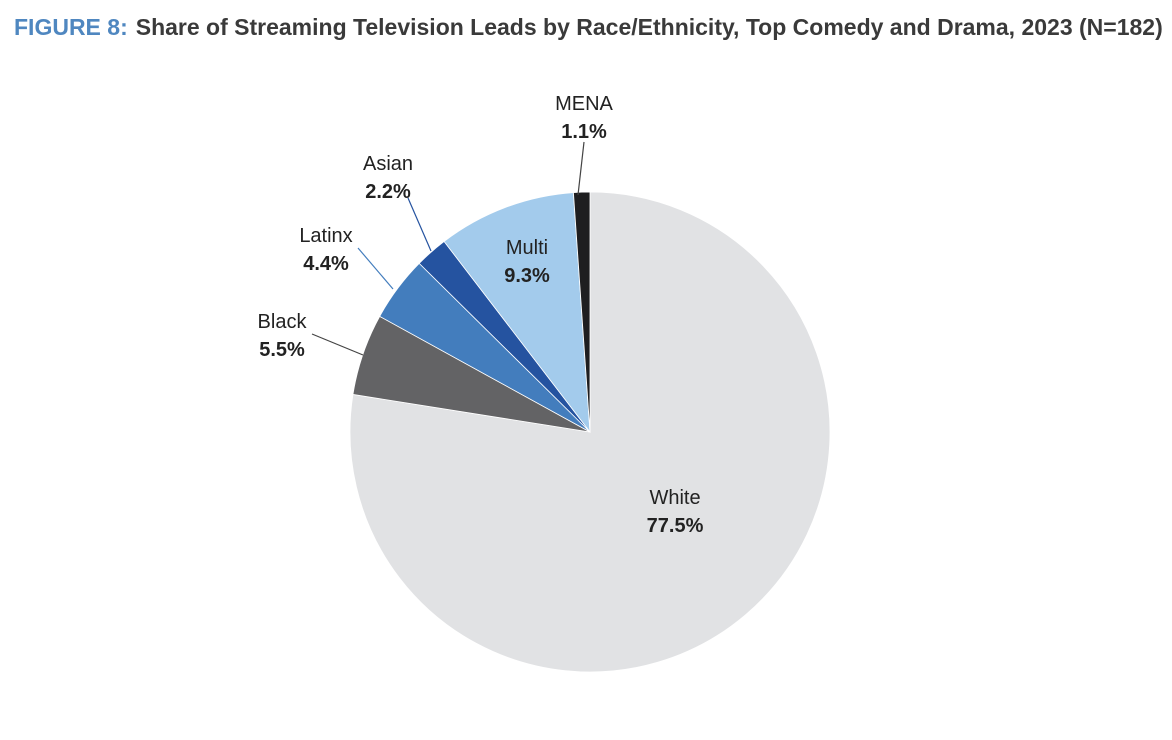 The image size is (1172, 740). What do you see at coordinates (326, 264) in the screenshot?
I see `slice-value-latinx: 4.4%` at bounding box center [326, 264].